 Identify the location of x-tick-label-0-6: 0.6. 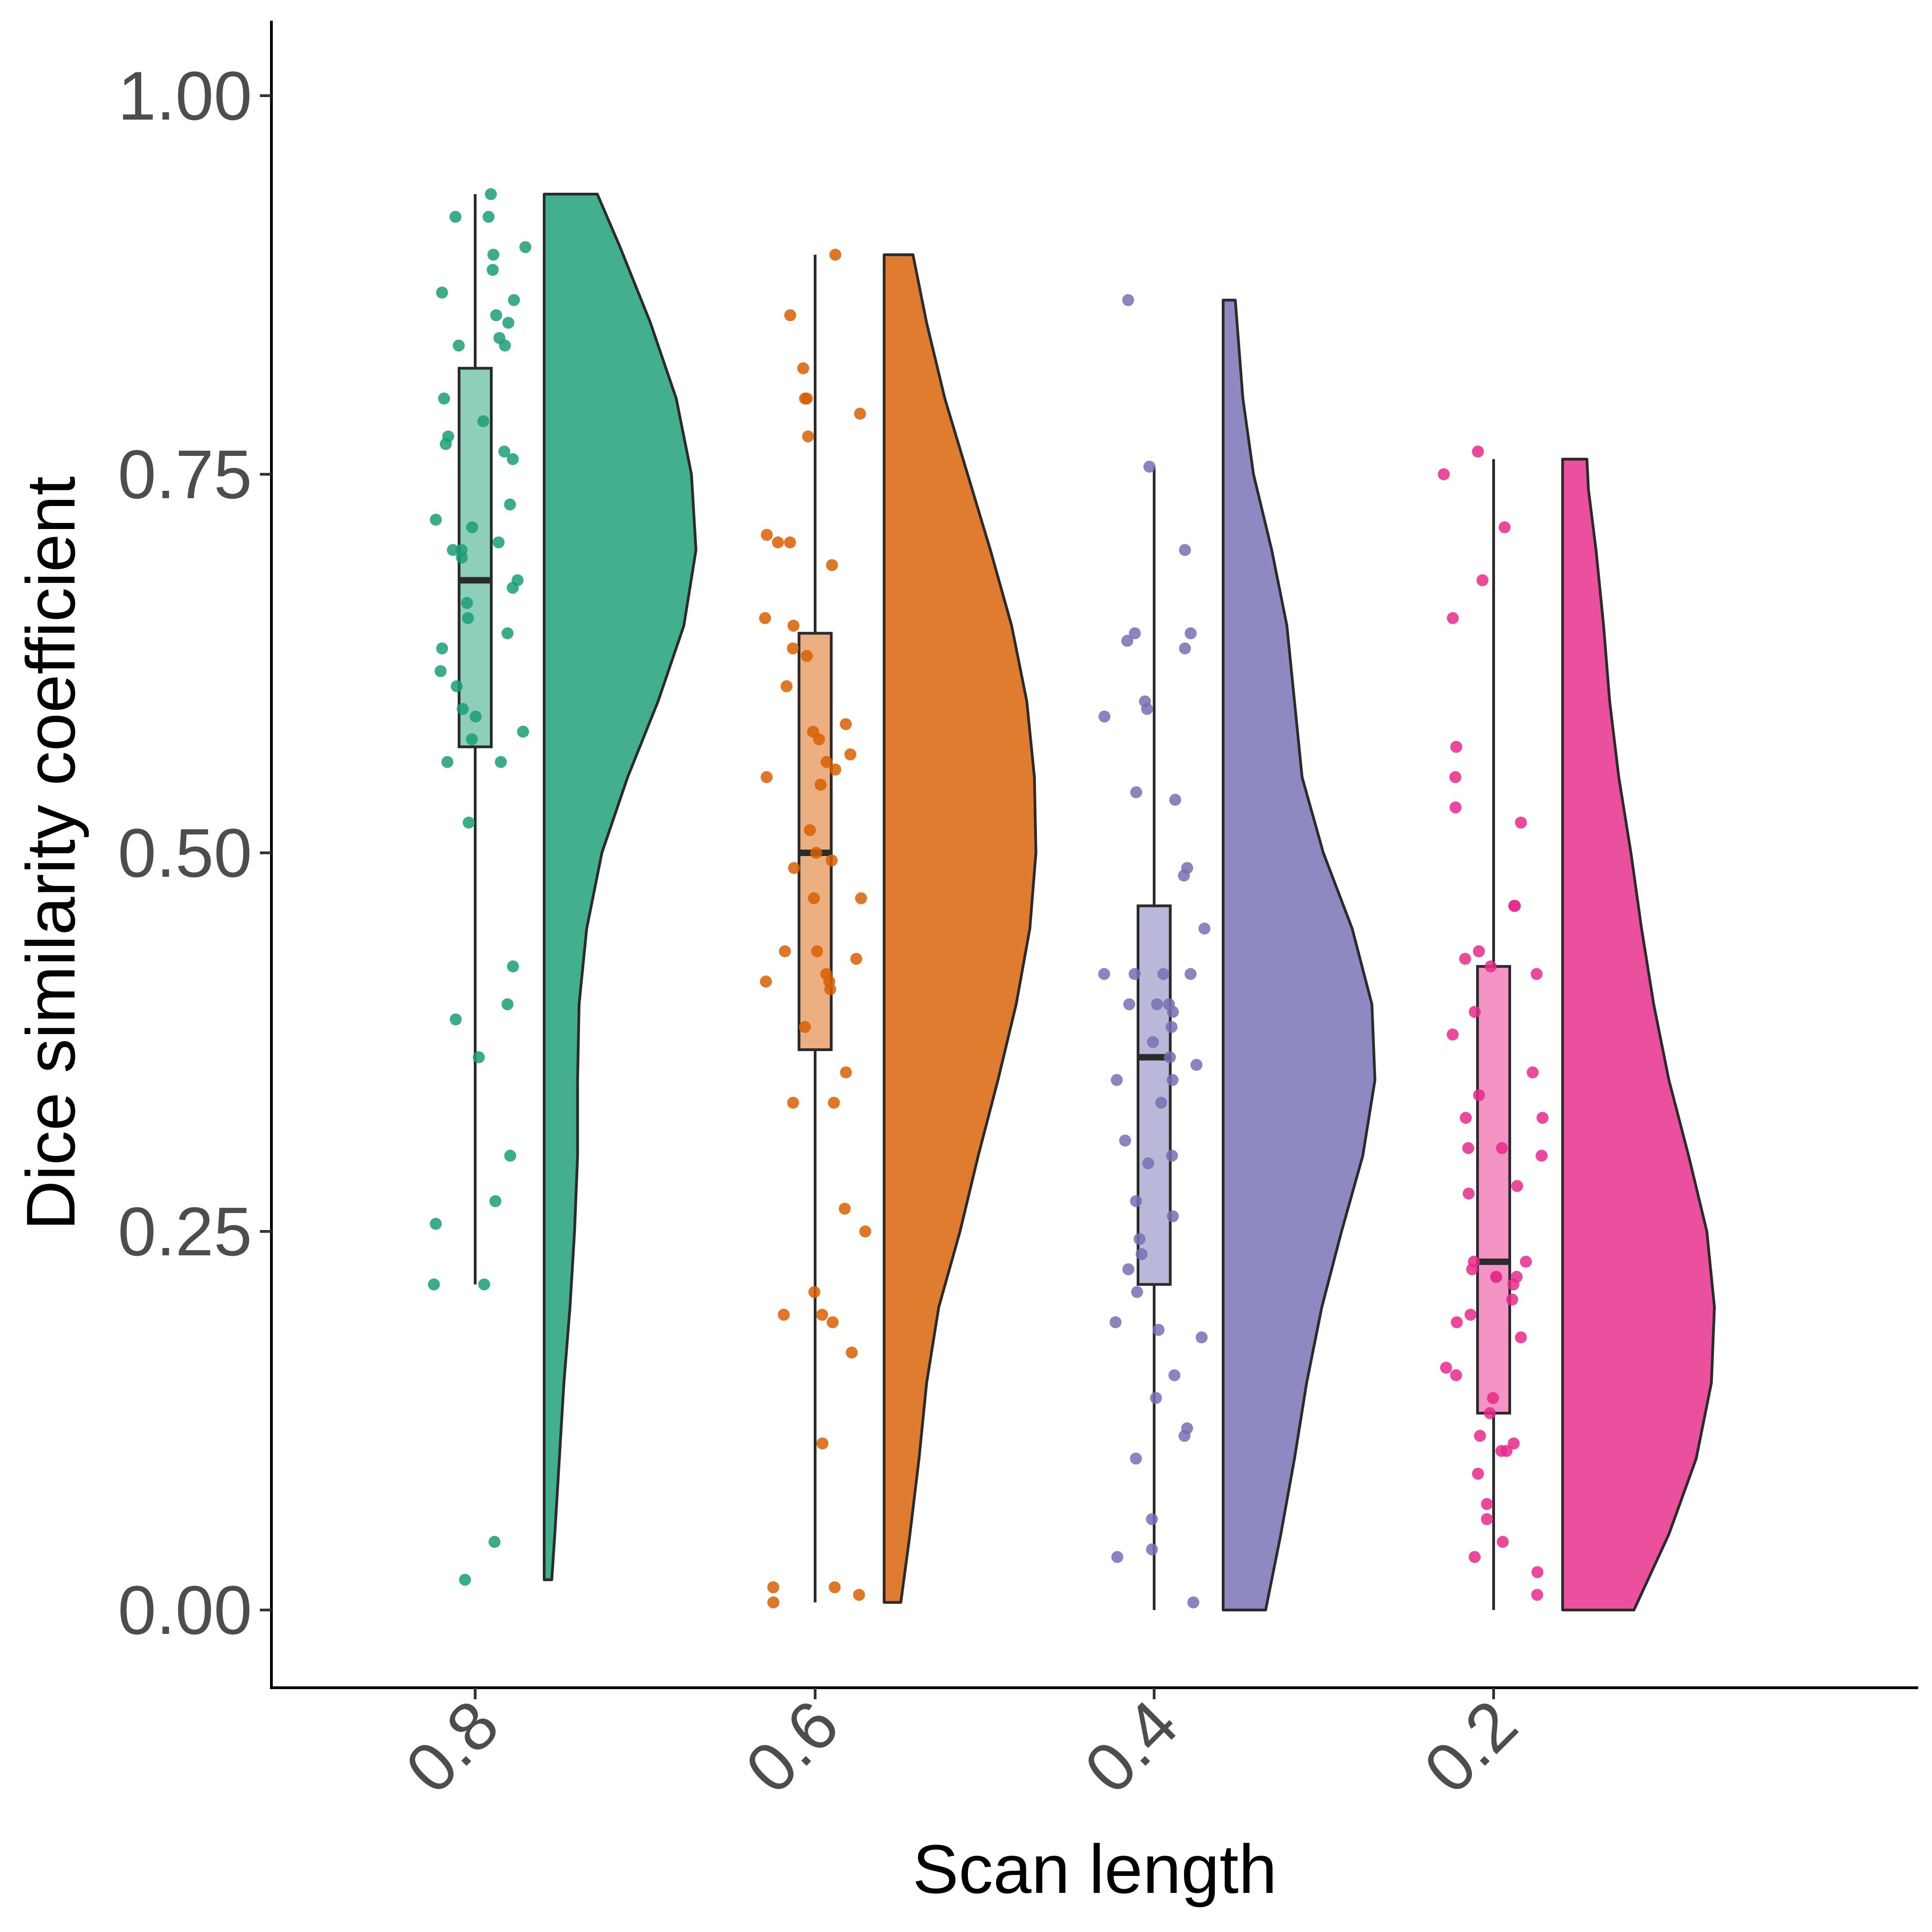
(791, 1746).